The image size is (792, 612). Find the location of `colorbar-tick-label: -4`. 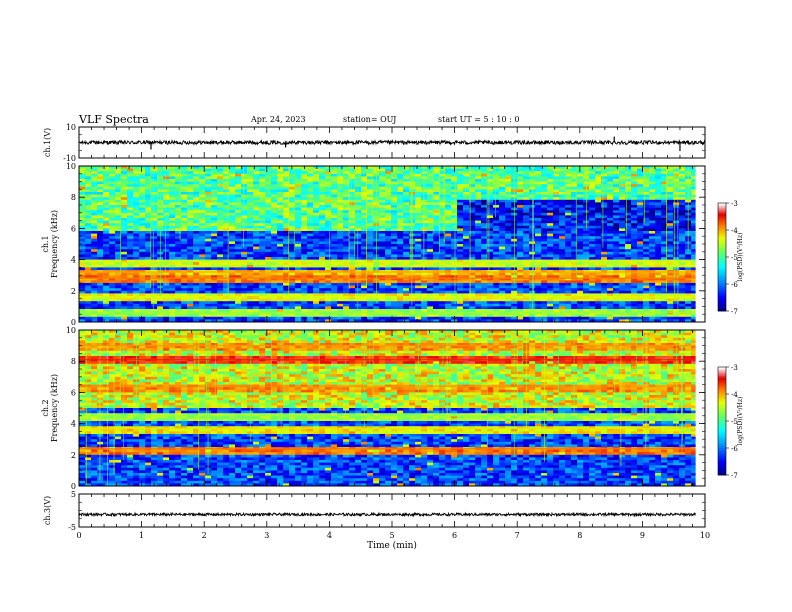

colorbar-tick-label: -4 is located at coordinates (734, 231).